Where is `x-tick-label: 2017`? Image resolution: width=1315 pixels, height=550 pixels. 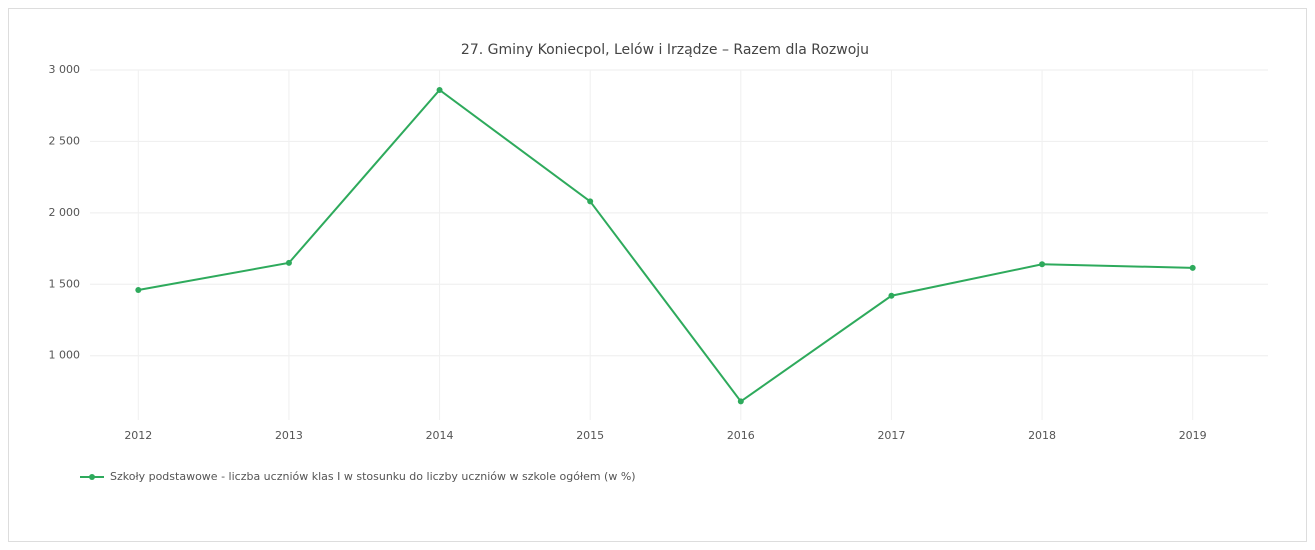
x-tick-label: 2017 is located at coordinates (891, 435).